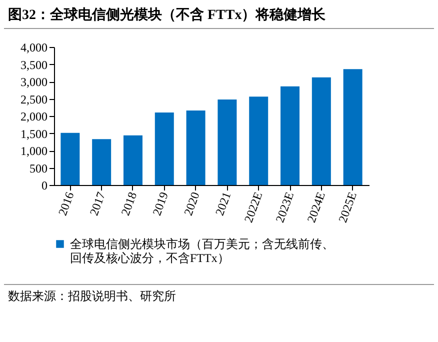 This screenshot has width=438, height=342. Describe the element at coordinates (191, 204) in the screenshot. I see `x-tick-label: 2020` at that location.